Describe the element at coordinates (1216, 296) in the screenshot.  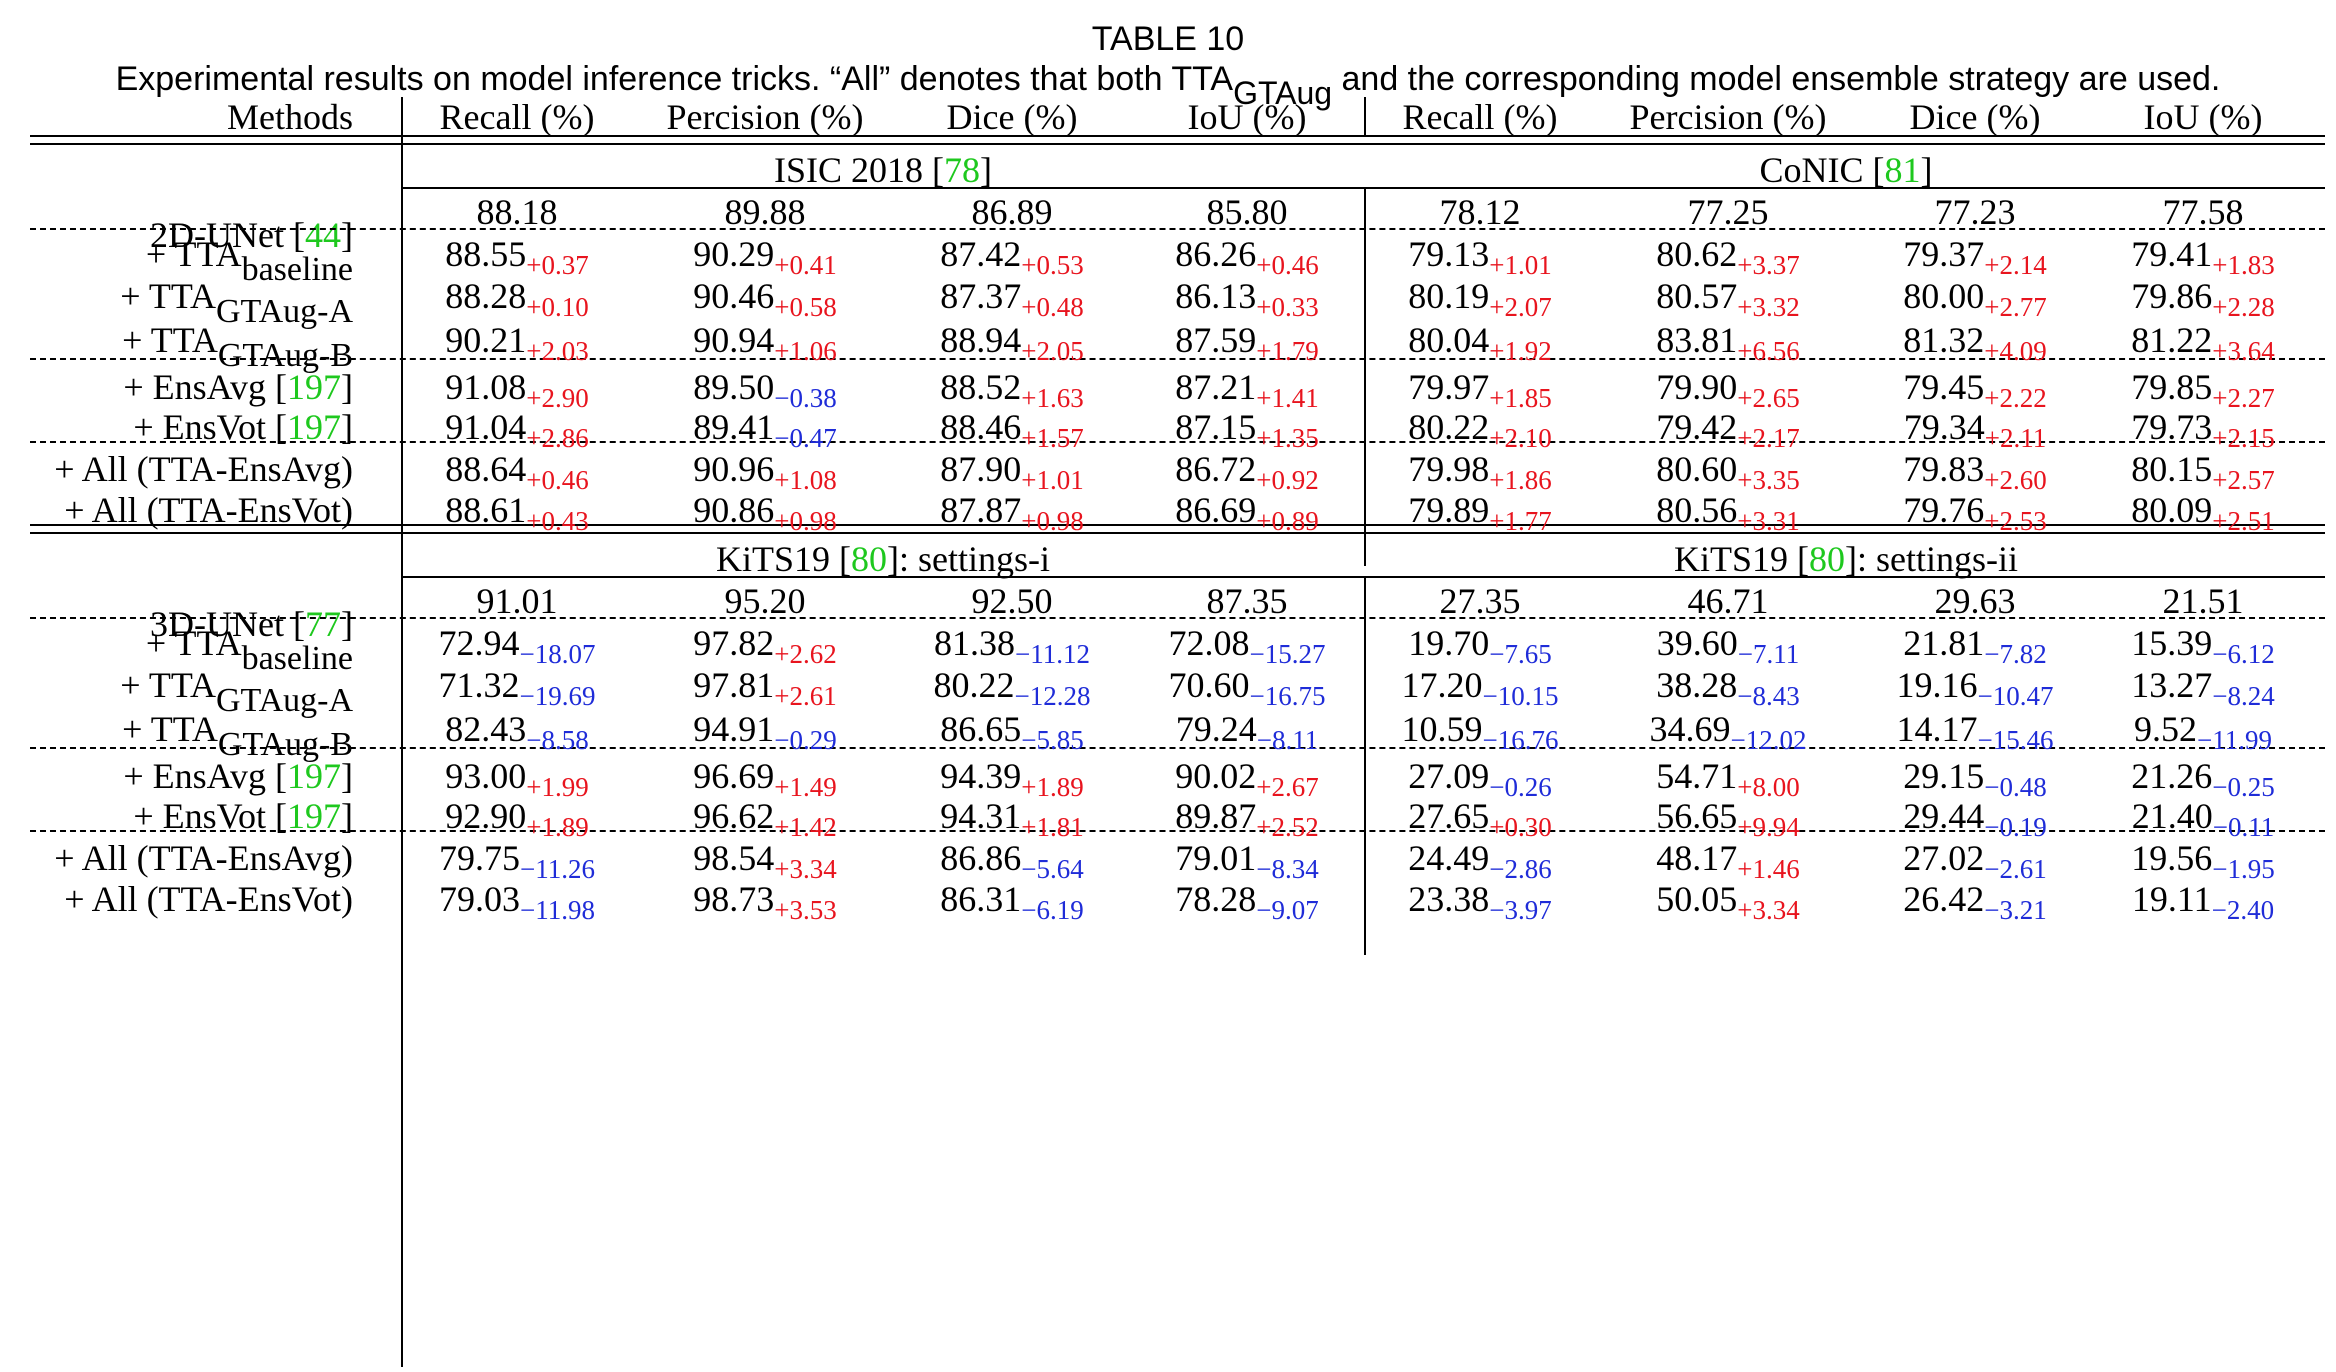
I see `result-value: 86.13` at that location.